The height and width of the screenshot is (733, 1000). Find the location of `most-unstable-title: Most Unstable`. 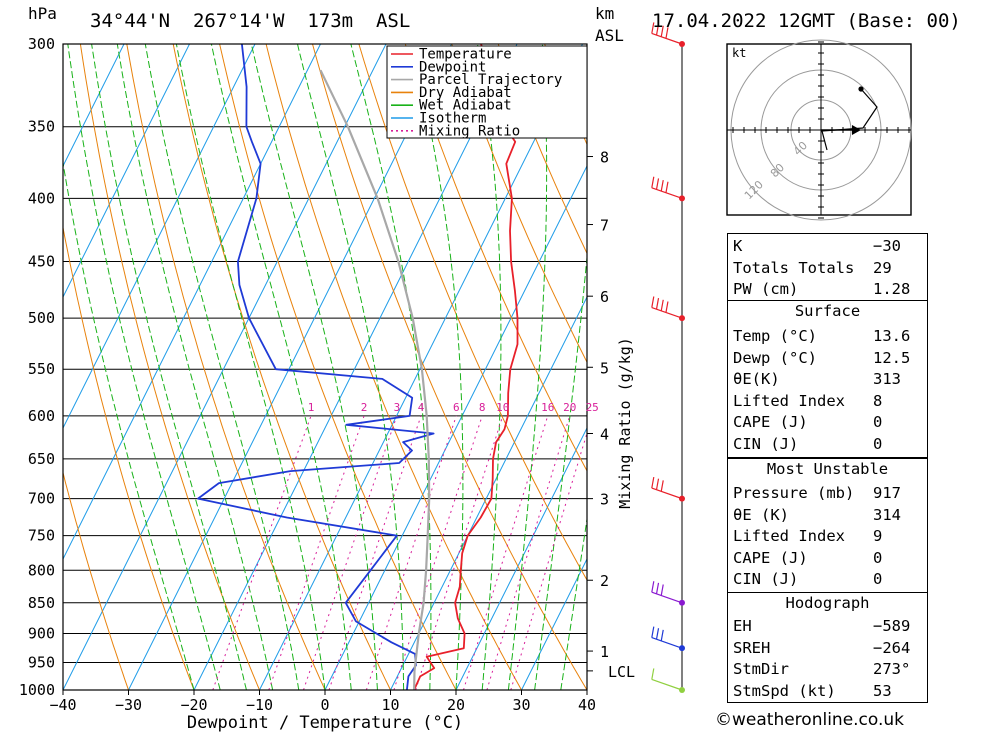

most-unstable-title: Most Unstable is located at coordinates (827, 469).